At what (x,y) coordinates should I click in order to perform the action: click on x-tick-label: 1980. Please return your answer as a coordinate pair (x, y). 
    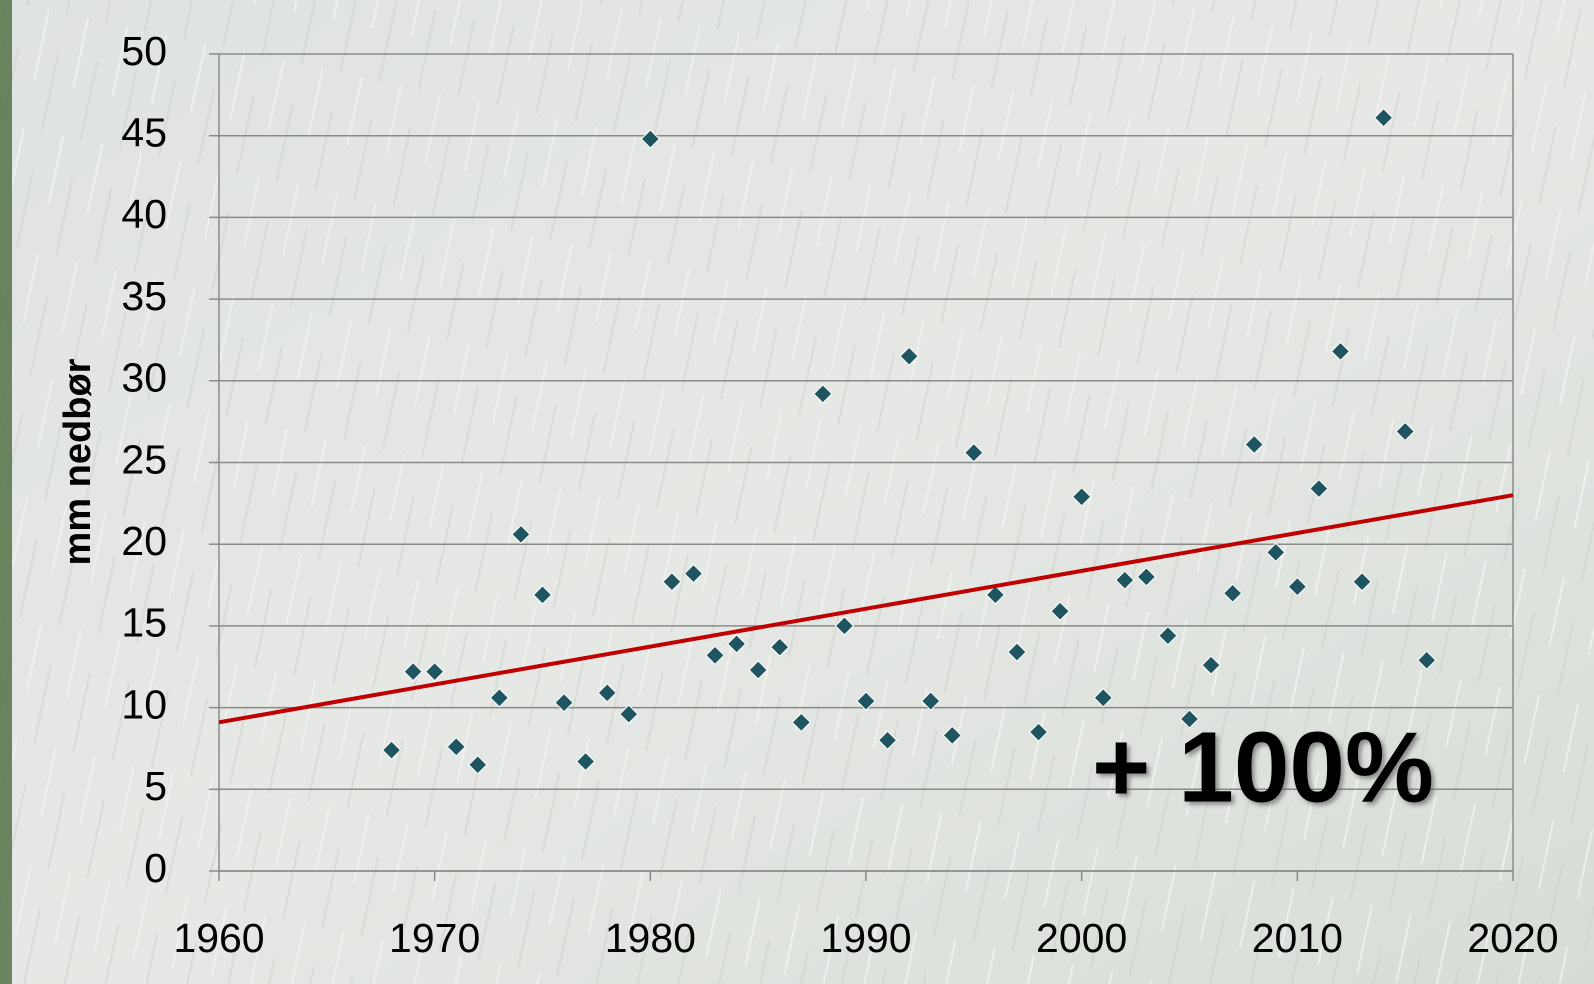
    Looking at the image, I should click on (650, 938).